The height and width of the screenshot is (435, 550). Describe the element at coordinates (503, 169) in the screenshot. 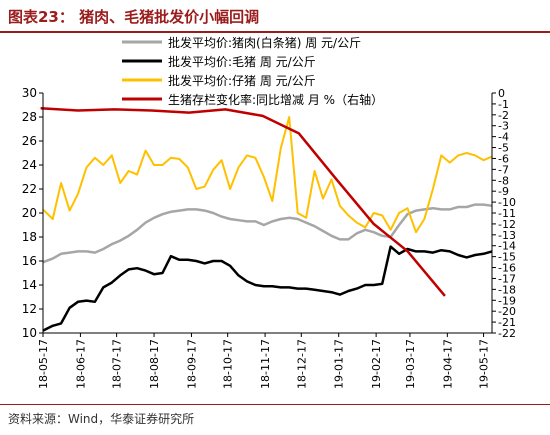

I see `right-axis-tick-label: -7` at that location.